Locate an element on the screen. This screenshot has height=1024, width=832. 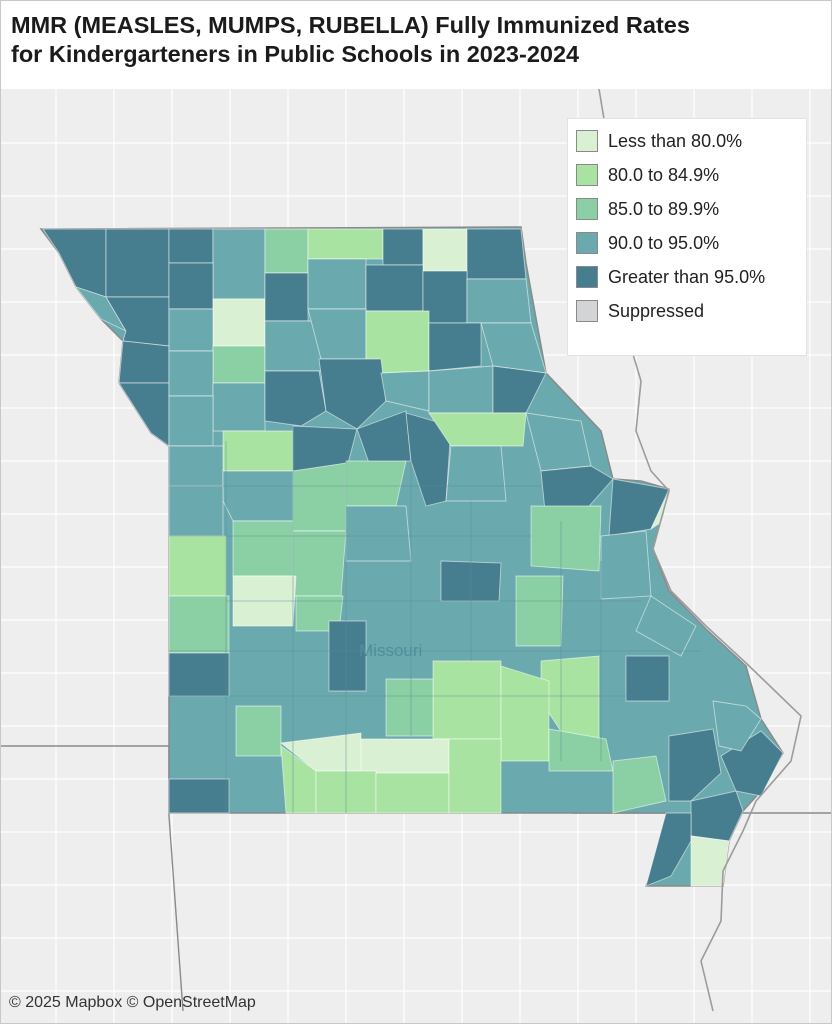
legend-item-80-to-84-9: 80.0 to 84.9% is located at coordinates (647, 175).